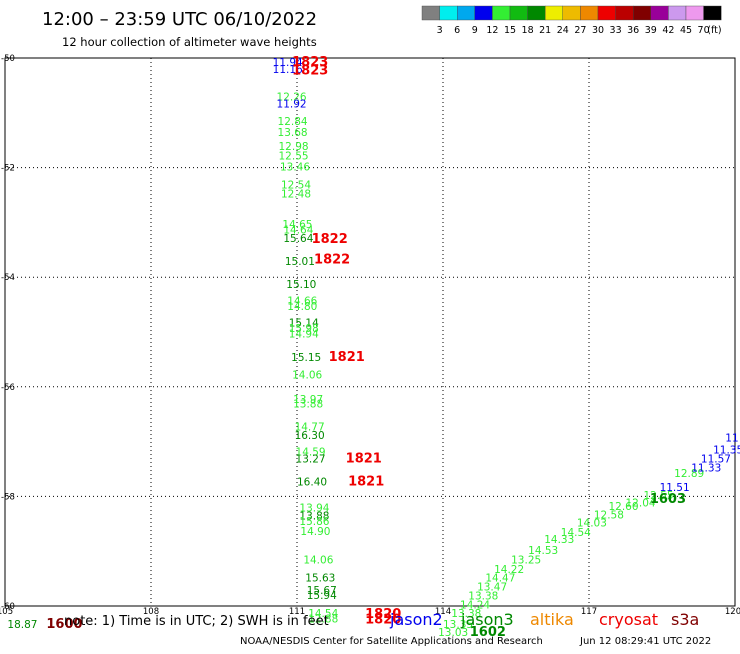  I want to click on chart-title: 12:00 – 23:59 UTC 06/10/2022, so click(179, 19).